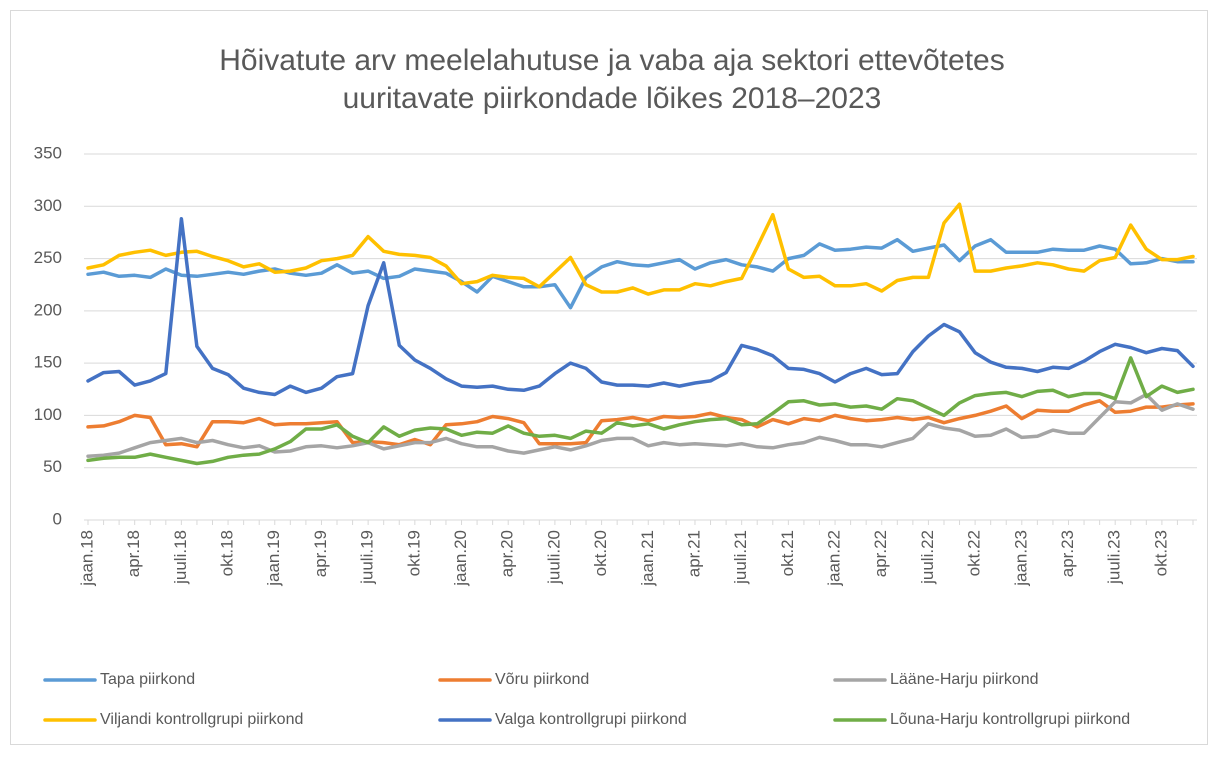  What do you see at coordinates (320, 553) in the screenshot?
I see `x-tick-label: apr.19` at bounding box center [320, 553].